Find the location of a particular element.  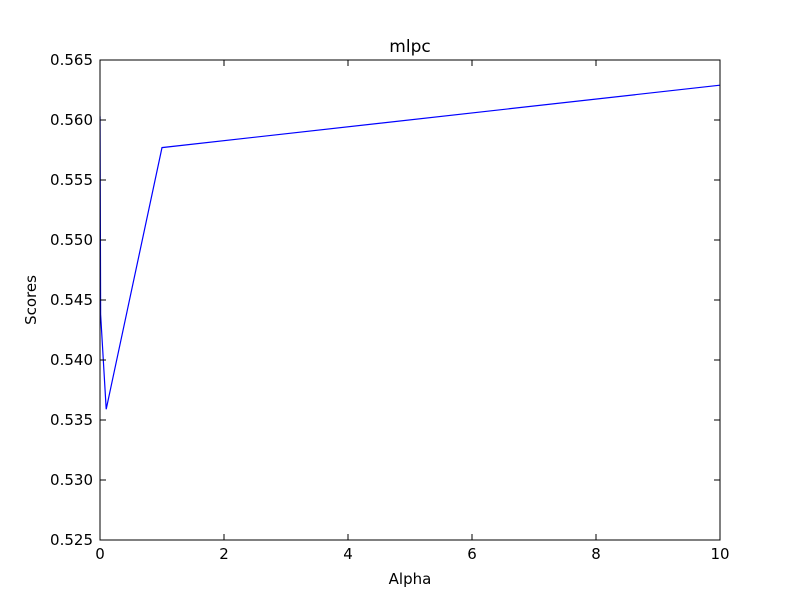

x-tick-label: 8 is located at coordinates (596, 554).